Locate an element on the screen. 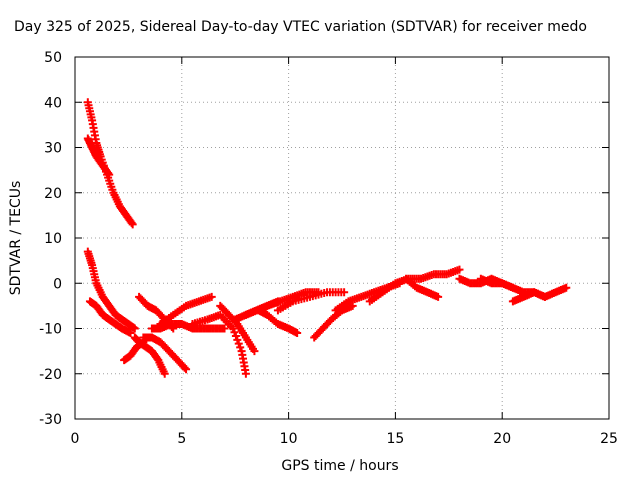  x-tick-label: 25 is located at coordinates (609, 439).